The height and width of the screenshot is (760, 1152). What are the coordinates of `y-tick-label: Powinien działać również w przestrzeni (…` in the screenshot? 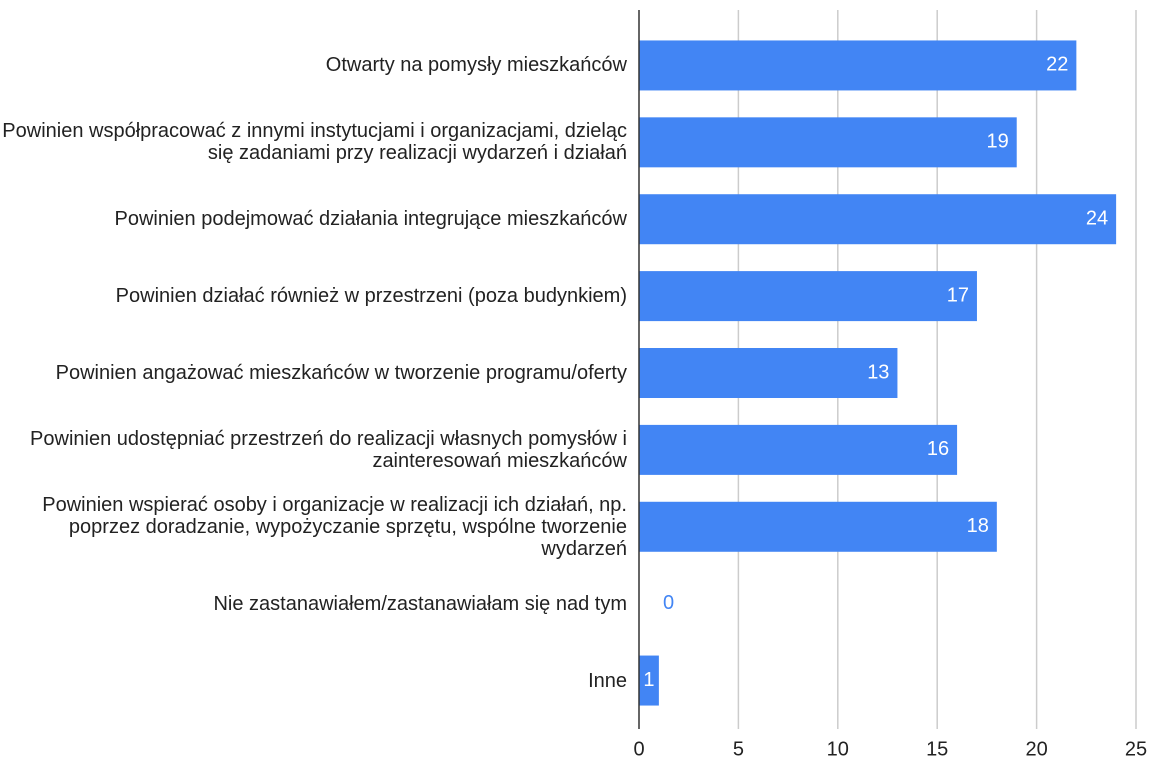 It's located at (371, 296).